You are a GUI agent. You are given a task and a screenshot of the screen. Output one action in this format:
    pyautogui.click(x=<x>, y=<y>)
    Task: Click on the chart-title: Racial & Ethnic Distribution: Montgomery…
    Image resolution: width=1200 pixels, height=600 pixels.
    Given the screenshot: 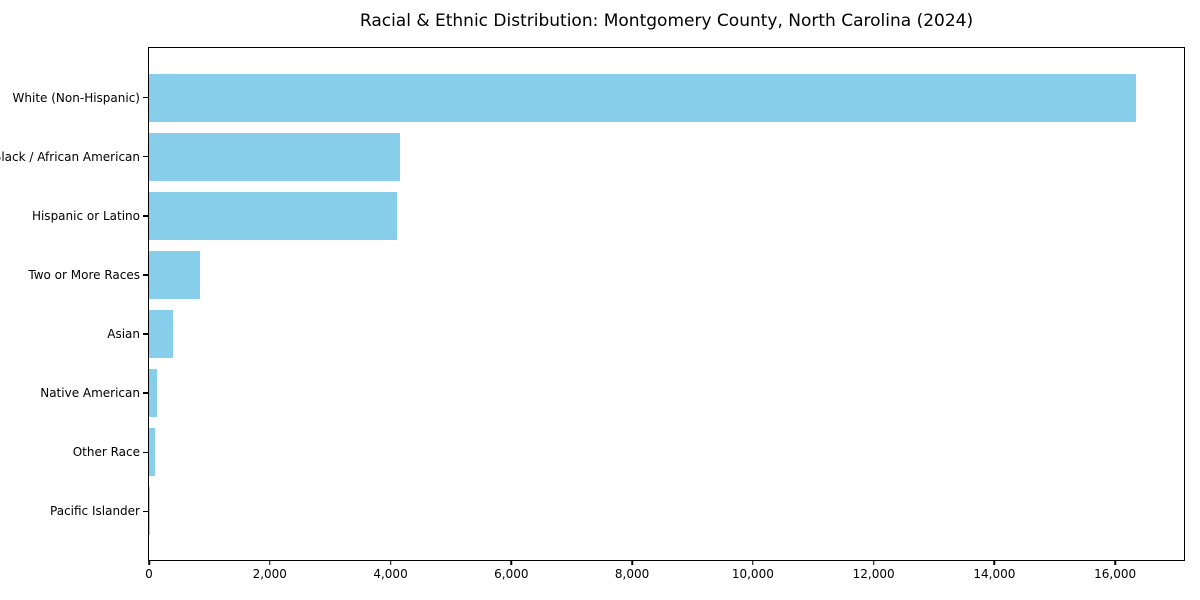 What is the action you would take?
    pyautogui.click(x=666, y=21)
    